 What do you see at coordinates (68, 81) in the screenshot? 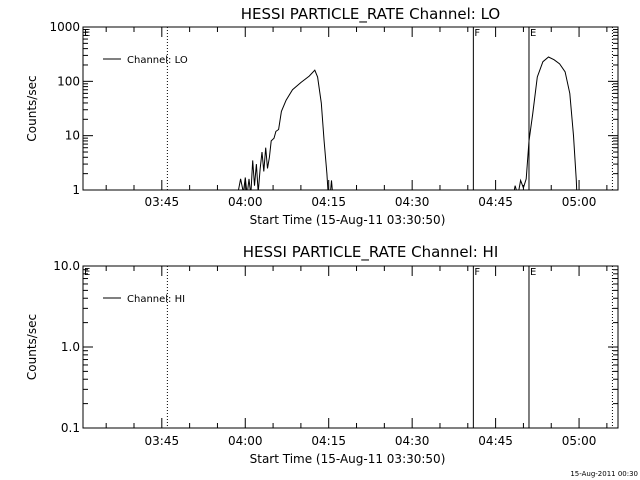
I see `y-tick-label: 100` at bounding box center [68, 81].